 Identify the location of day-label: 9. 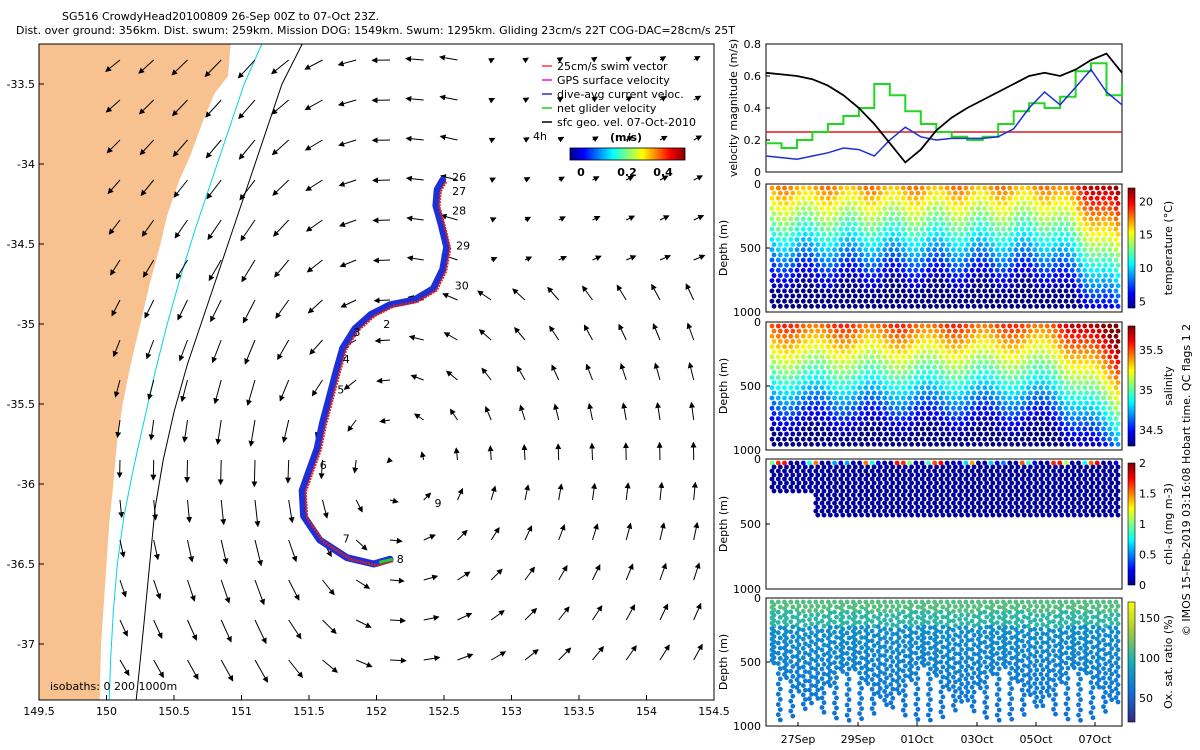
(438, 503).